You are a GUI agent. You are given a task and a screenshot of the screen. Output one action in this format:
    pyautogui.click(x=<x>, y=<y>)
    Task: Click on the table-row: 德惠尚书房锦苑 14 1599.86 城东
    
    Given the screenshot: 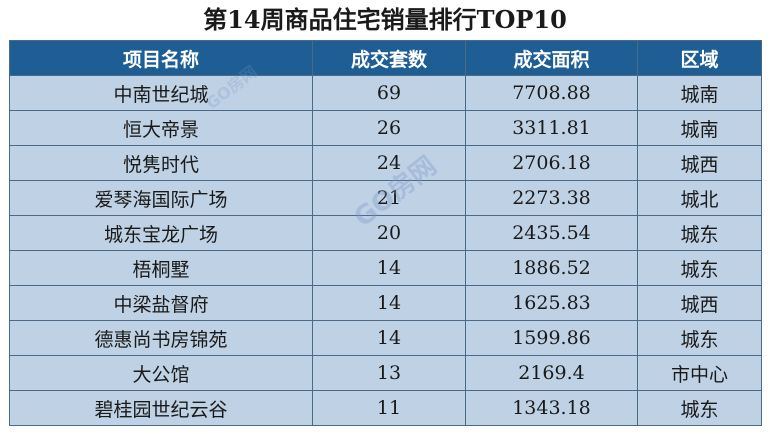 What is the action you would take?
    pyautogui.click(x=385, y=338)
    